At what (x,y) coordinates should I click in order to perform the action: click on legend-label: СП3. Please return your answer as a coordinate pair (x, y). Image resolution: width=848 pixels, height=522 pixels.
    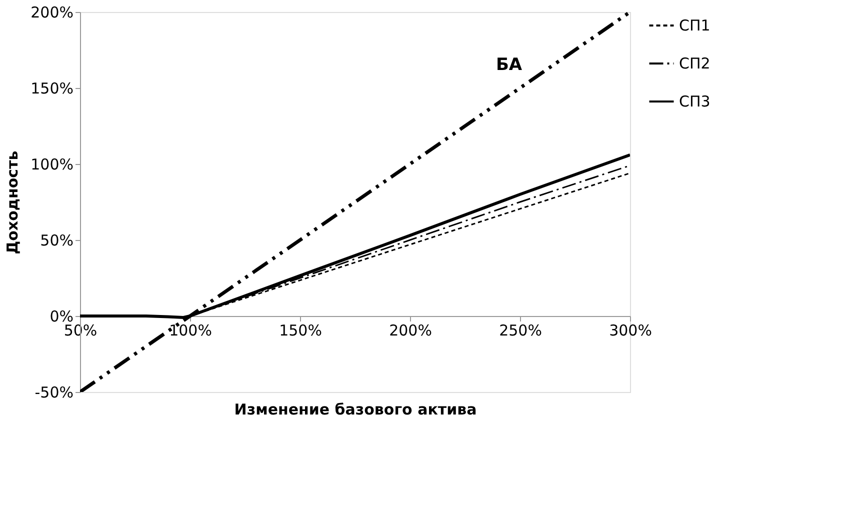
    Looking at the image, I should click on (694, 101).